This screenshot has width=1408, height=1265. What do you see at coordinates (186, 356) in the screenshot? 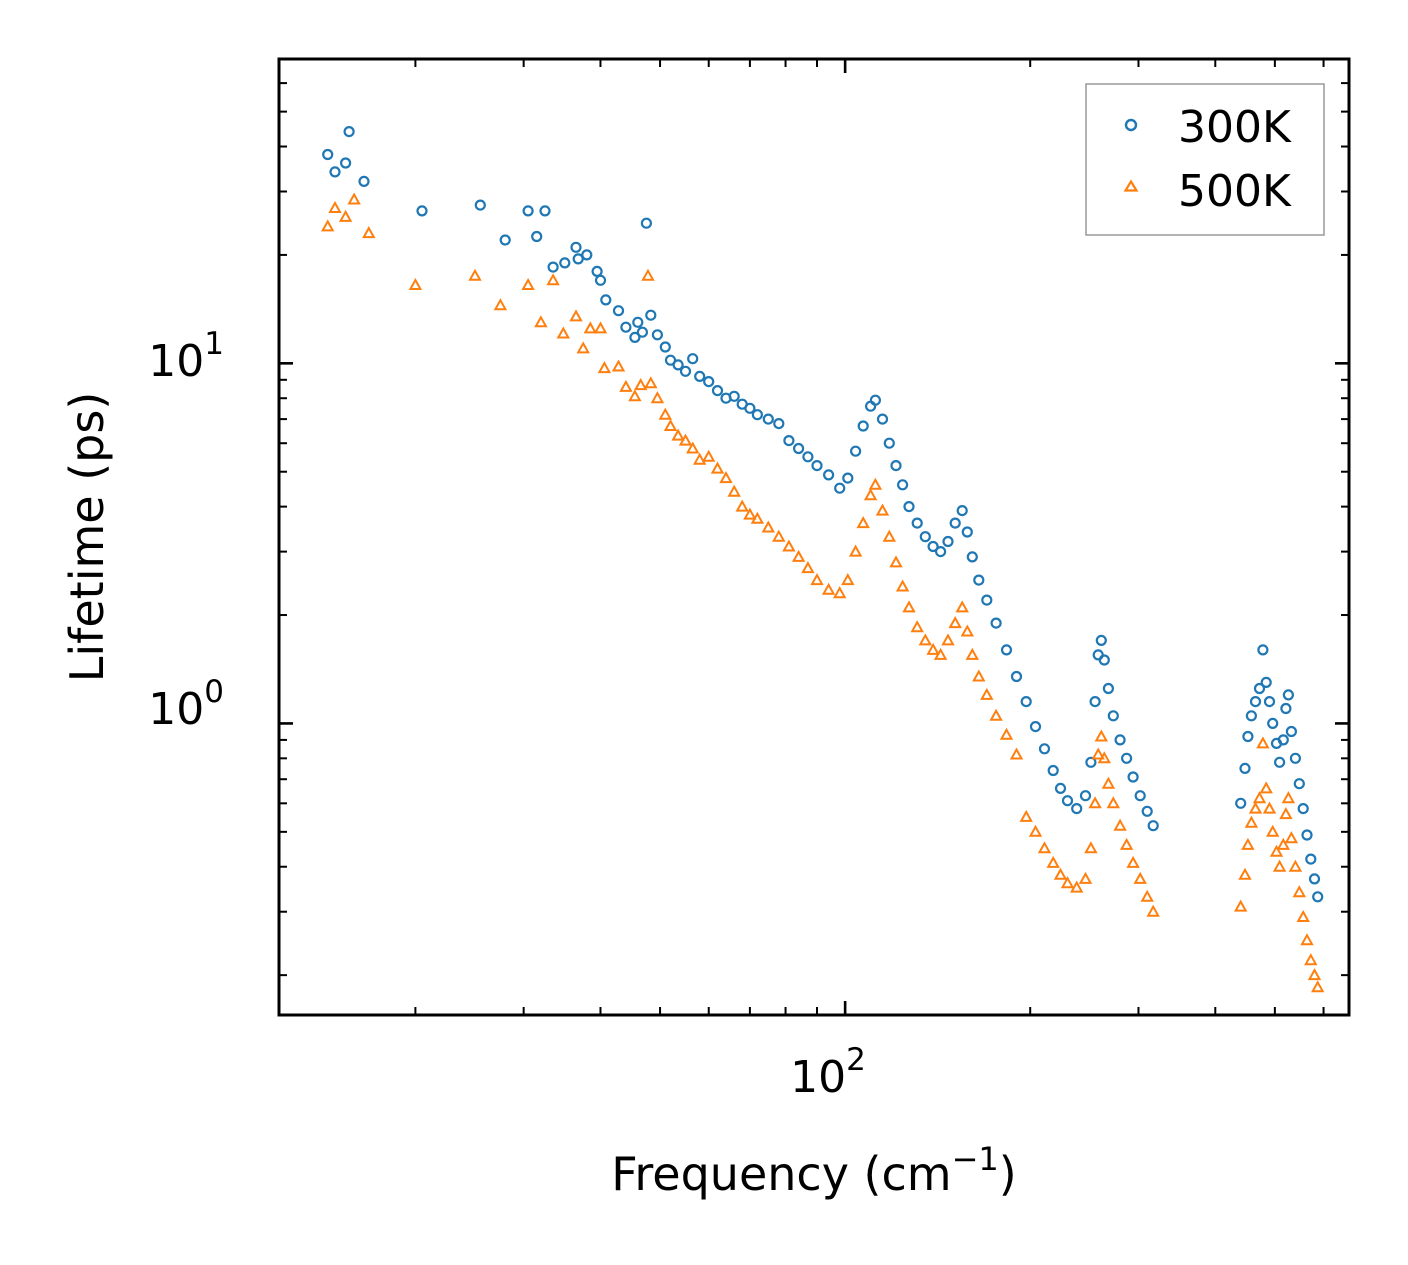
I see `y-tick-label: 101` at bounding box center [186, 356].